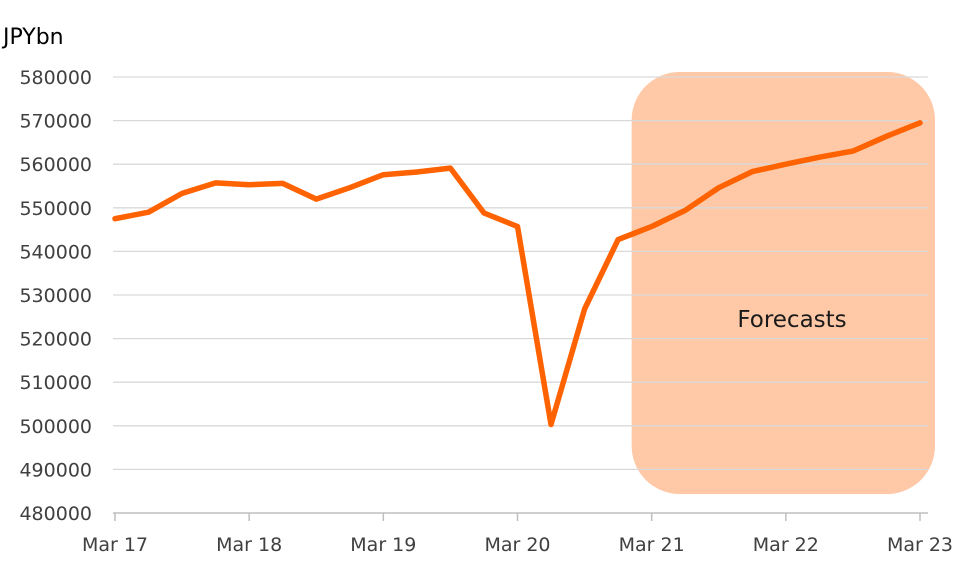 Image resolution: width=957 pixels, height=571 pixels. What do you see at coordinates (55, 252) in the screenshot?
I see `y-tick-label: 540000` at bounding box center [55, 252].